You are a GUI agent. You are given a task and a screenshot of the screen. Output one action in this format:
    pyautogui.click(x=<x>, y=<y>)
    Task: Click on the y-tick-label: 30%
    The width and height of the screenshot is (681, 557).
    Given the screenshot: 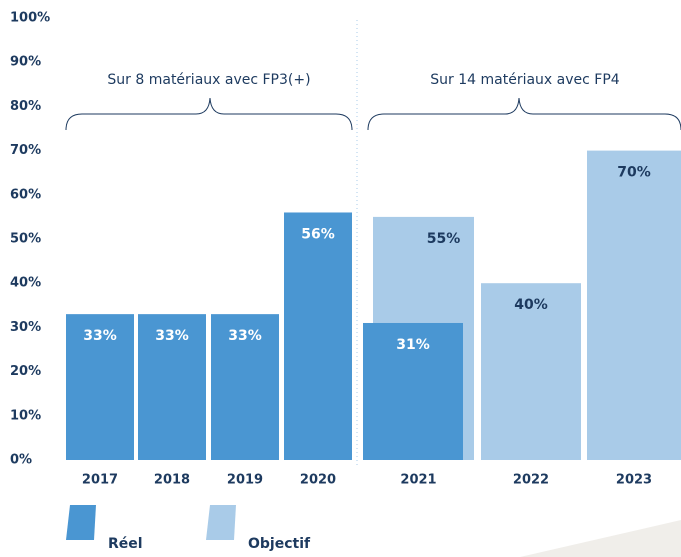 What is the action you would take?
    pyautogui.click(x=25, y=327)
    